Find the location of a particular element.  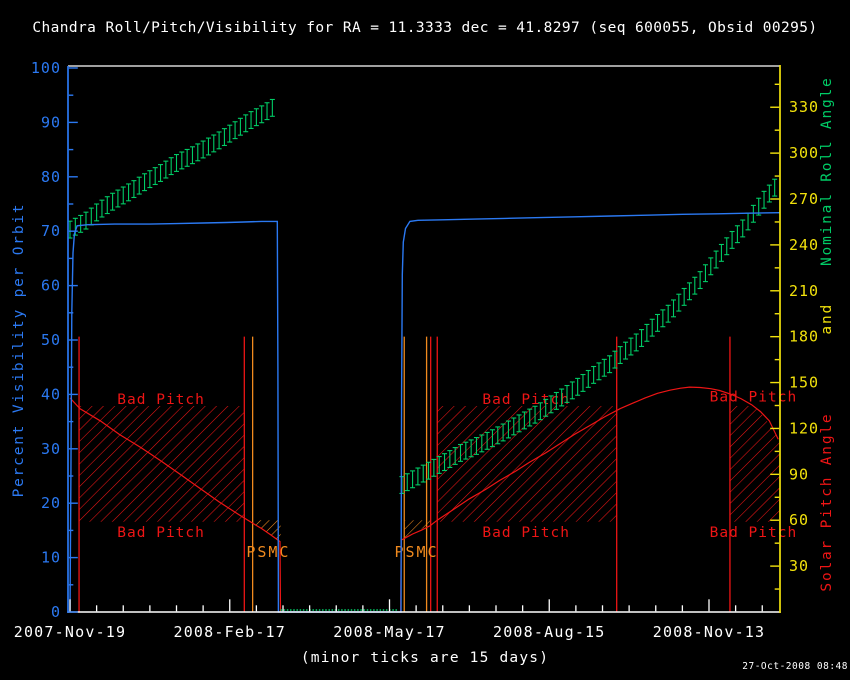

right-axis-title-and: and is located at coordinates (827, 318).